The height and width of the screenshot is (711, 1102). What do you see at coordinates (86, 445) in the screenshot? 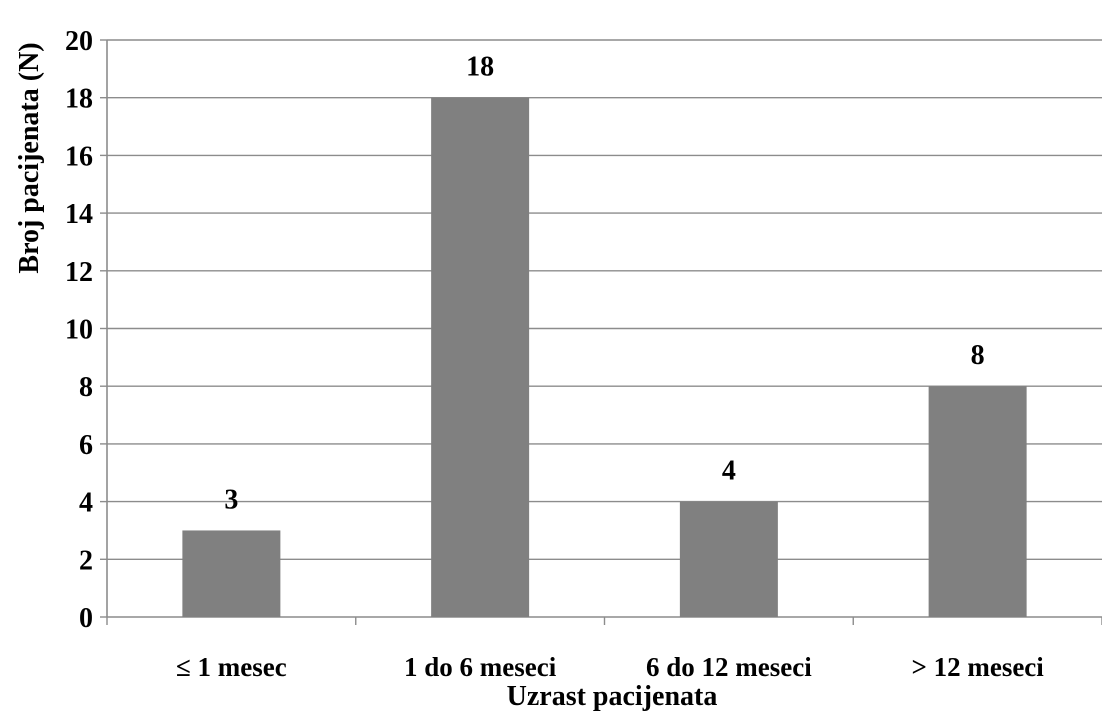
I see `y-tick-label: 6` at bounding box center [86, 445].